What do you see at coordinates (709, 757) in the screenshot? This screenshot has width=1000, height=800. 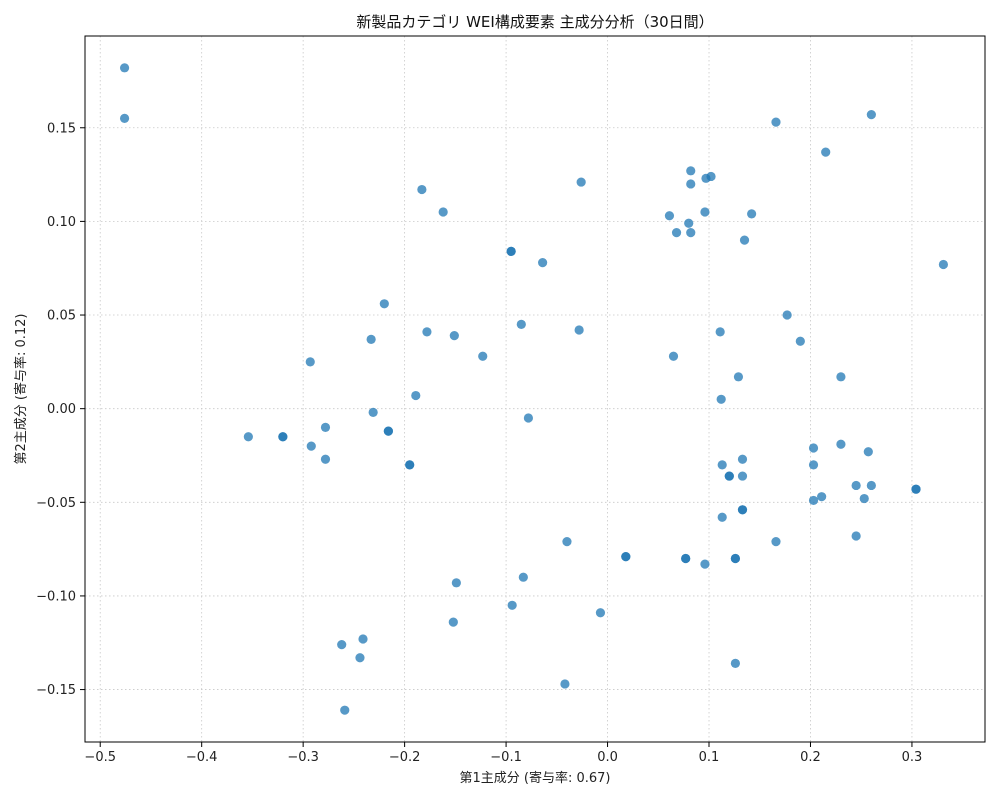 I see `x-tick-label: 0.1` at bounding box center [709, 757].